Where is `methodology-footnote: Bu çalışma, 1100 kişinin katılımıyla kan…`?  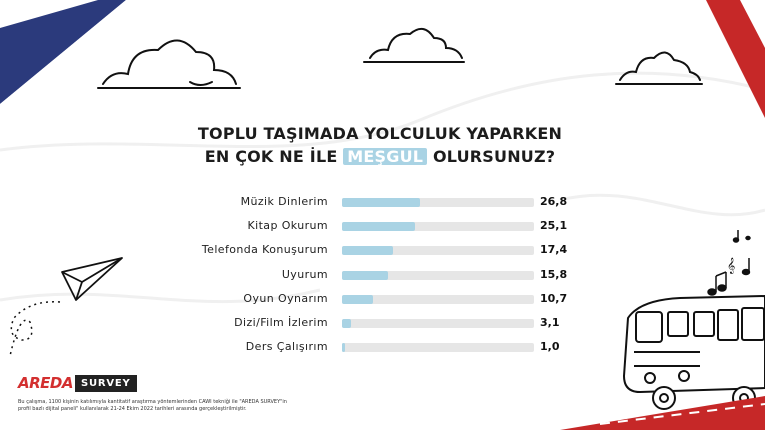
methodology-footnote: Bu çalışma, 1100 kişinin katılımıyla kan… is located at coordinates (152, 405).